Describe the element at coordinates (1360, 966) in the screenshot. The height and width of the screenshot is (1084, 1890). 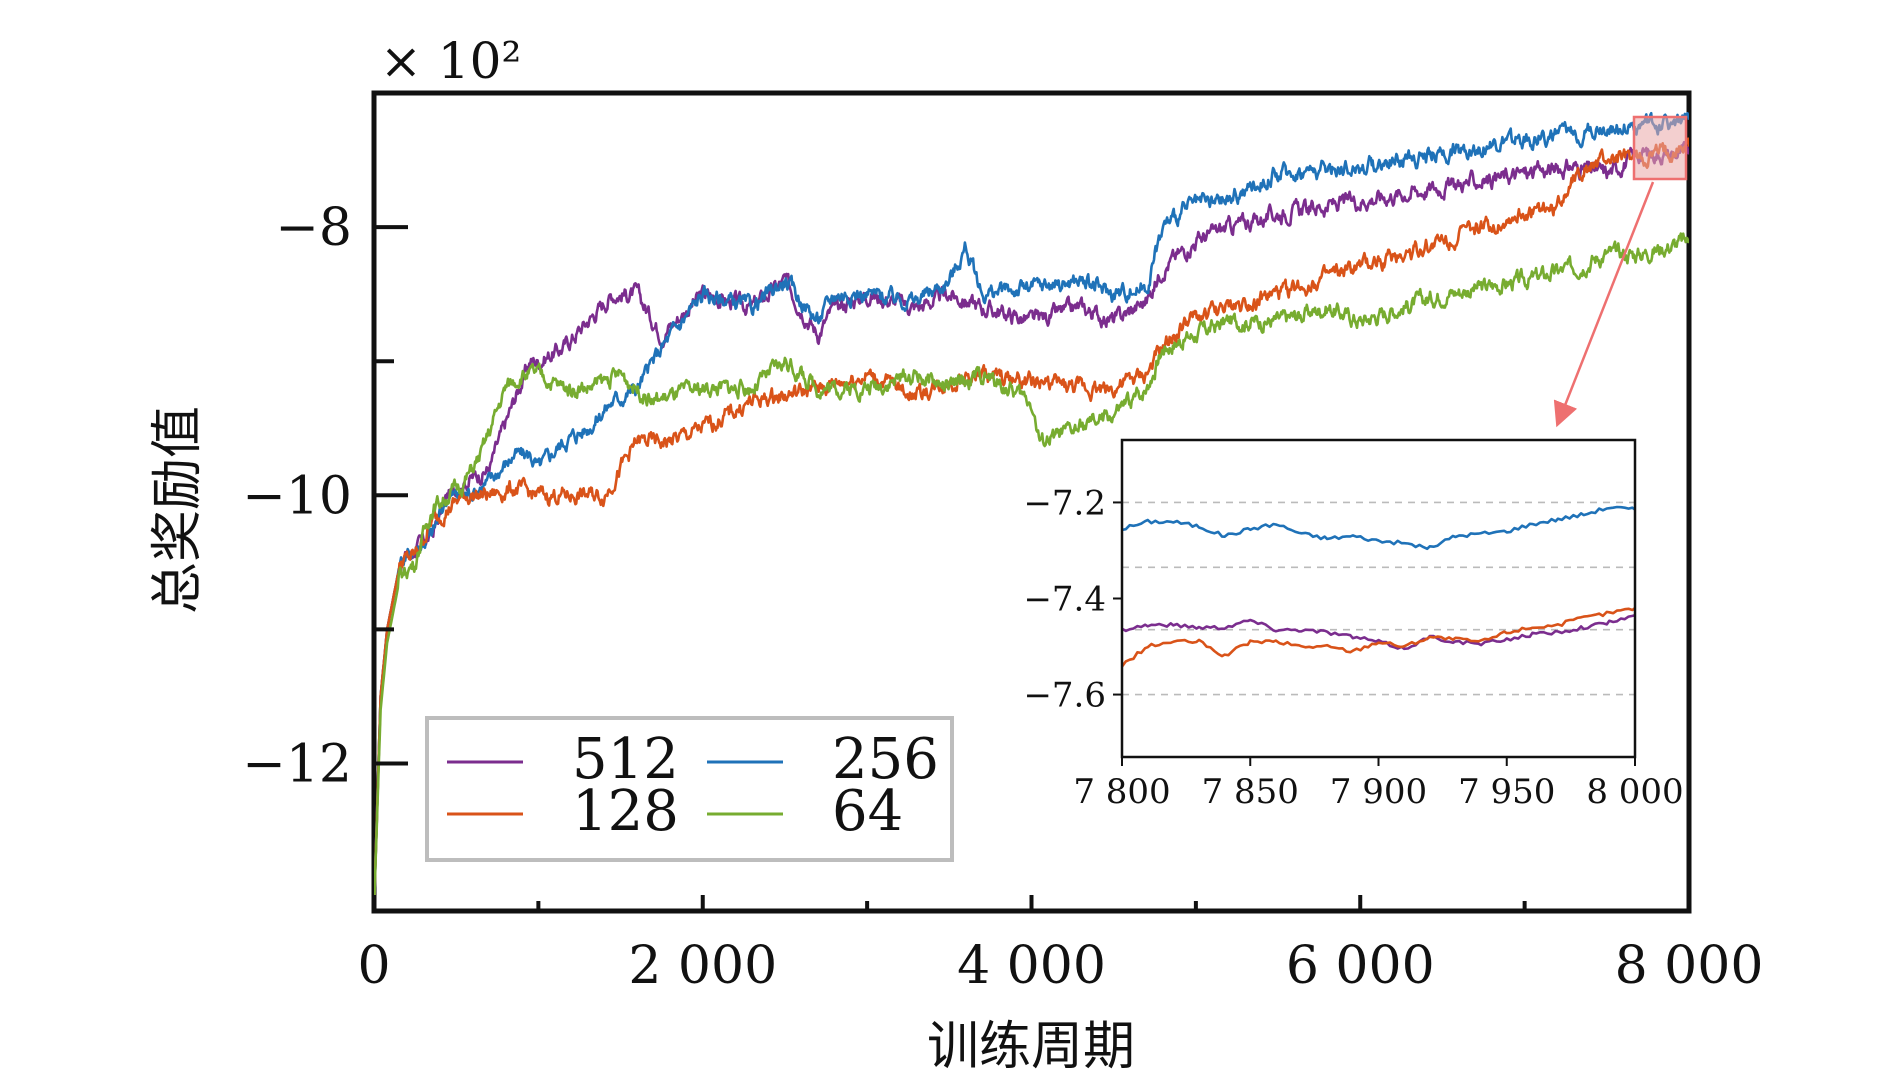
I see `x-tick-label: 6 000` at that location.